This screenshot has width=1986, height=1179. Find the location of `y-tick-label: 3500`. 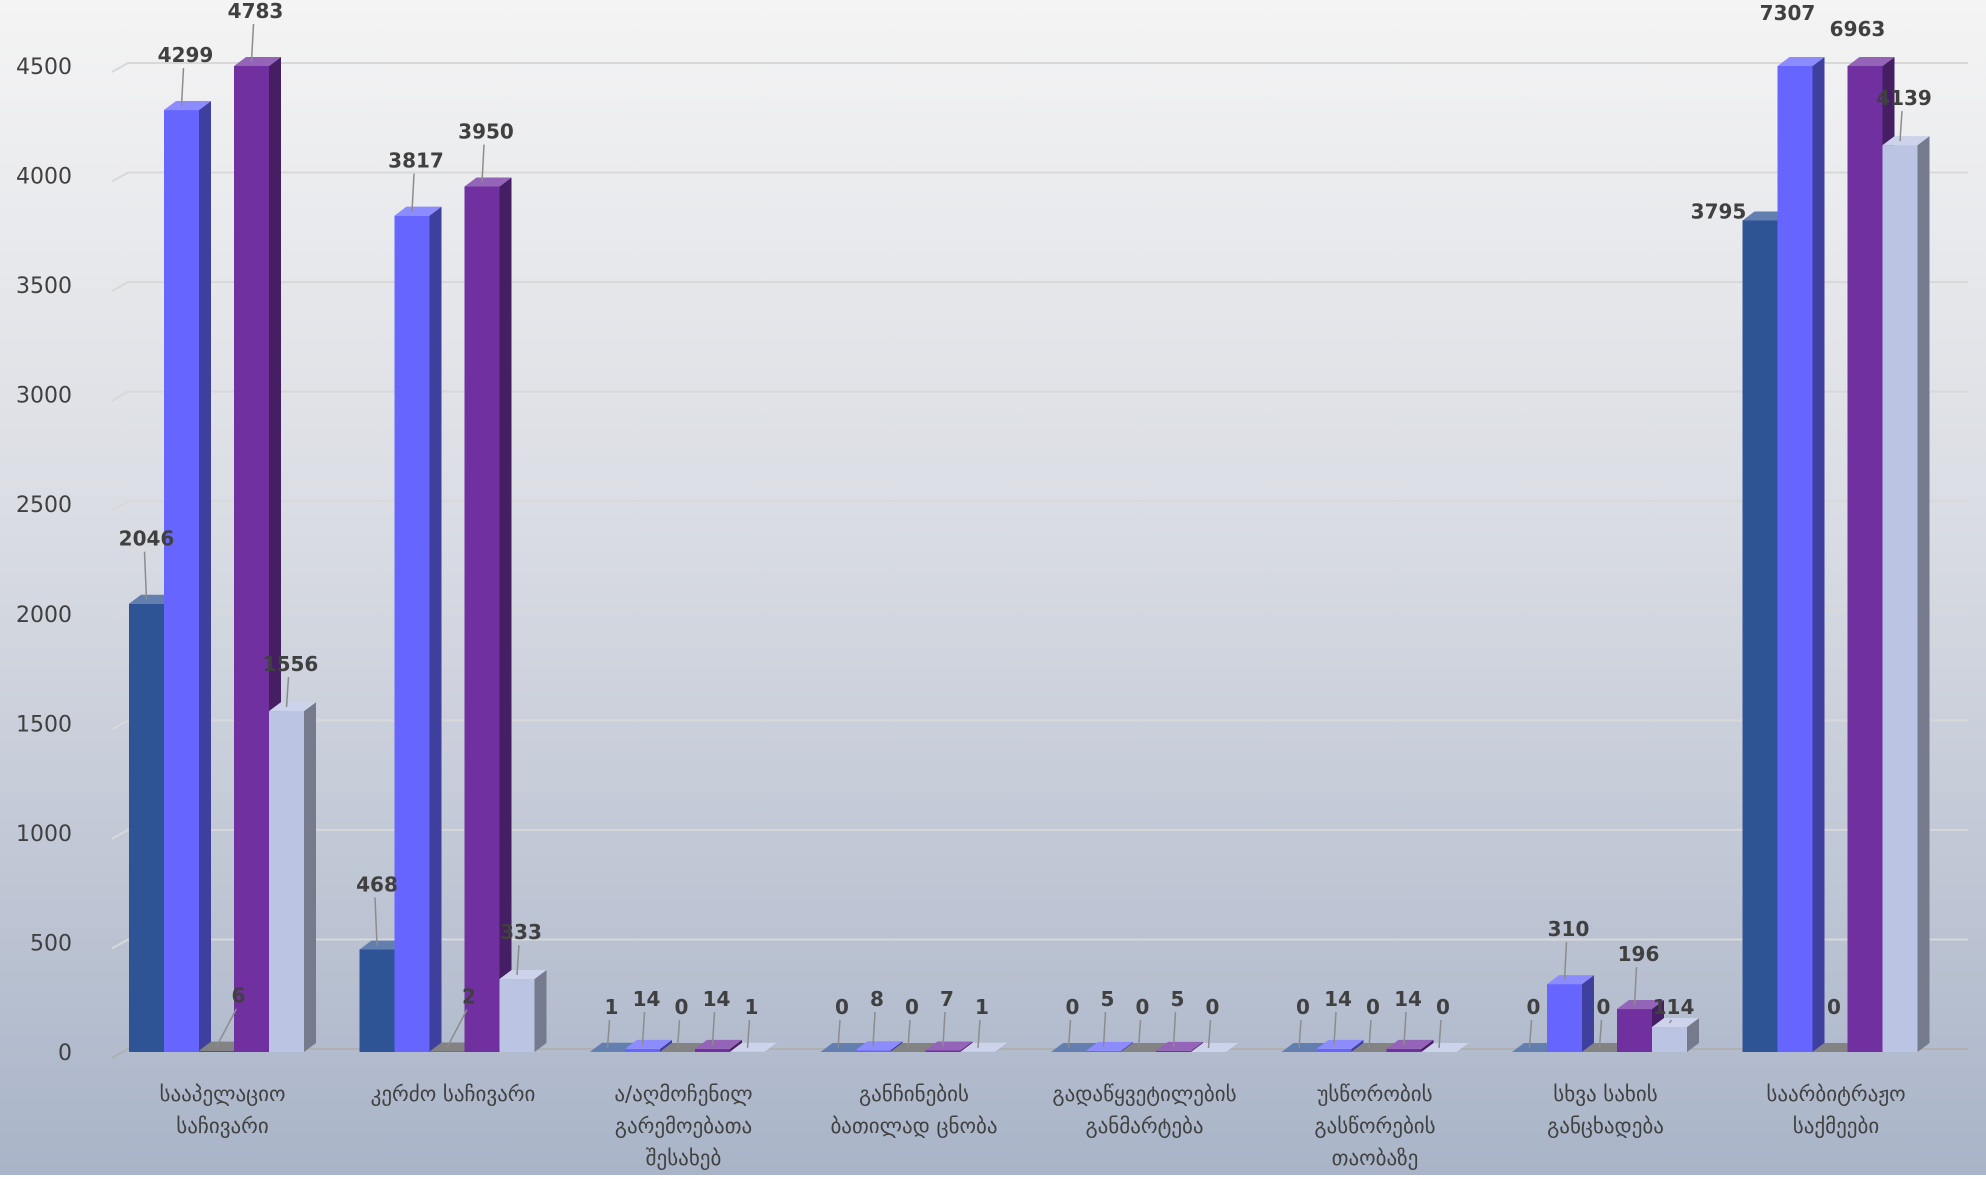

y-tick-label: 3500 is located at coordinates (44, 286).